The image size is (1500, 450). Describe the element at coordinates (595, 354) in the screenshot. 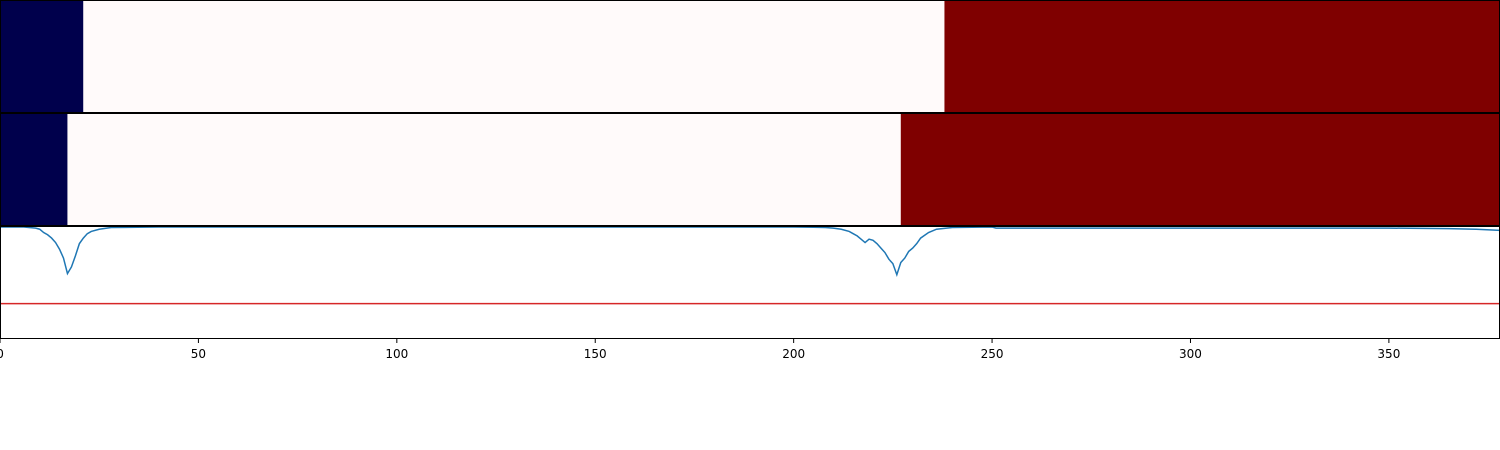

I see `x-tick-label-150: 150` at that location.